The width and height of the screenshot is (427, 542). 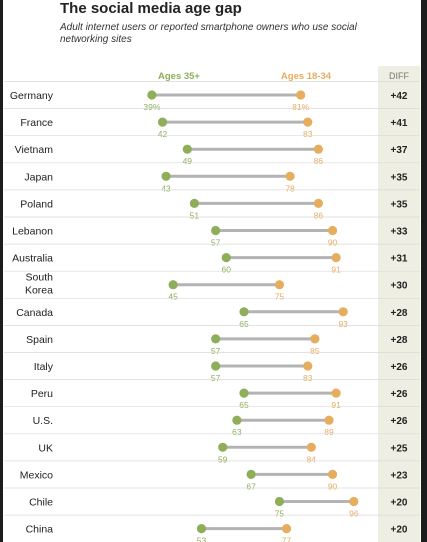 What do you see at coordinates (151, 8) in the screenshot?
I see `chart-title: The social media age gap` at bounding box center [151, 8].